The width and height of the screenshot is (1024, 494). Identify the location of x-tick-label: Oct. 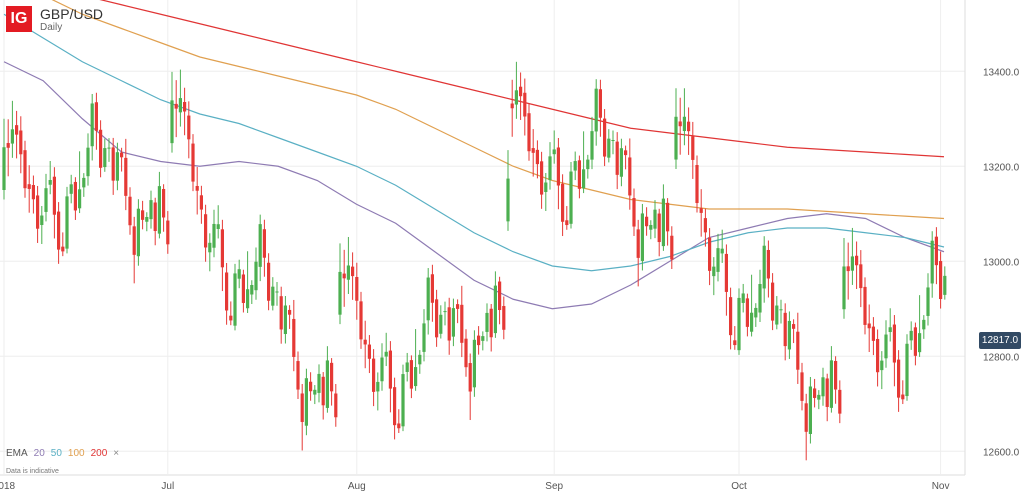
(739, 486).